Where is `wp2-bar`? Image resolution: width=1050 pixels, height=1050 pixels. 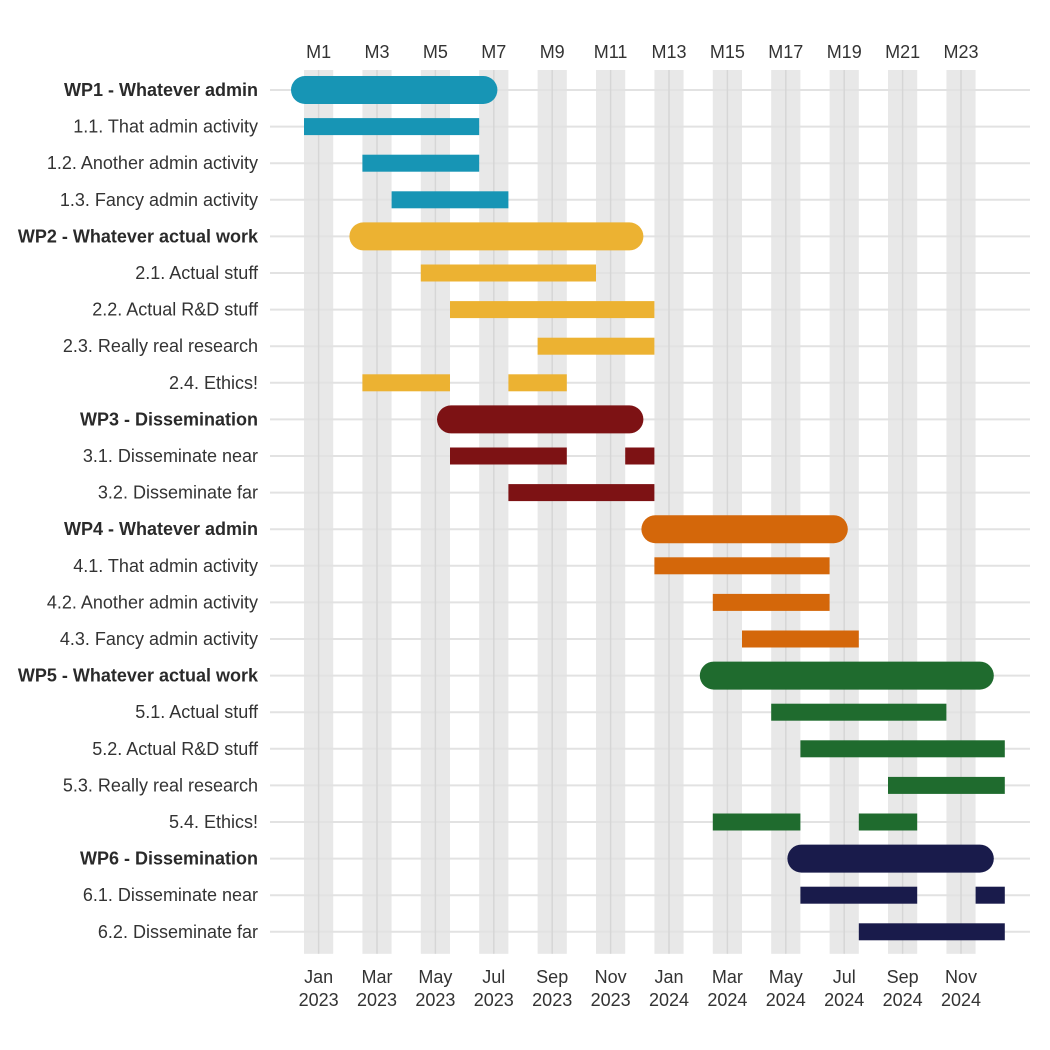
wp2-bar is located at coordinates (496, 236).